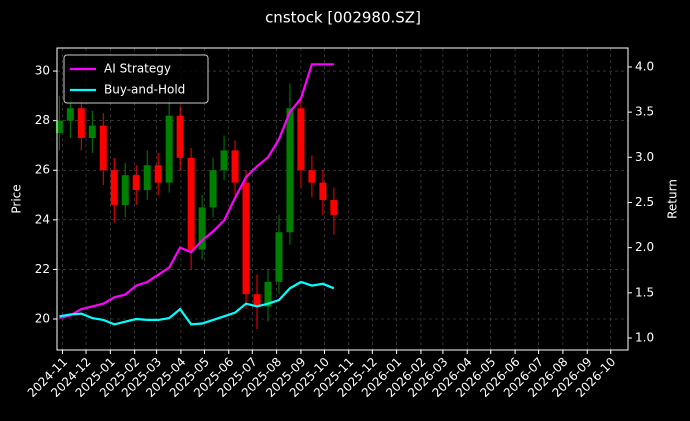 Image resolution: width=690 pixels, height=421 pixels. What do you see at coordinates (144, 90) in the screenshot?
I see `legend-label: Buy-and-Hold` at bounding box center [144, 90].